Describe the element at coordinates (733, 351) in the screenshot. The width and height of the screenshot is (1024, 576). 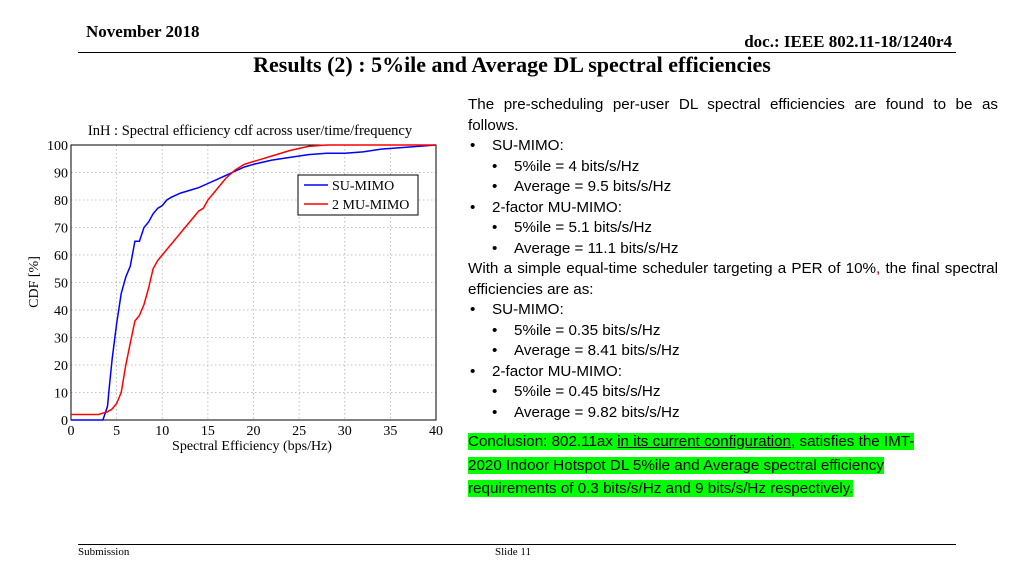
I see `bullet-su-post-avg: Average = 8.41 bits/s/Hz` at that location.